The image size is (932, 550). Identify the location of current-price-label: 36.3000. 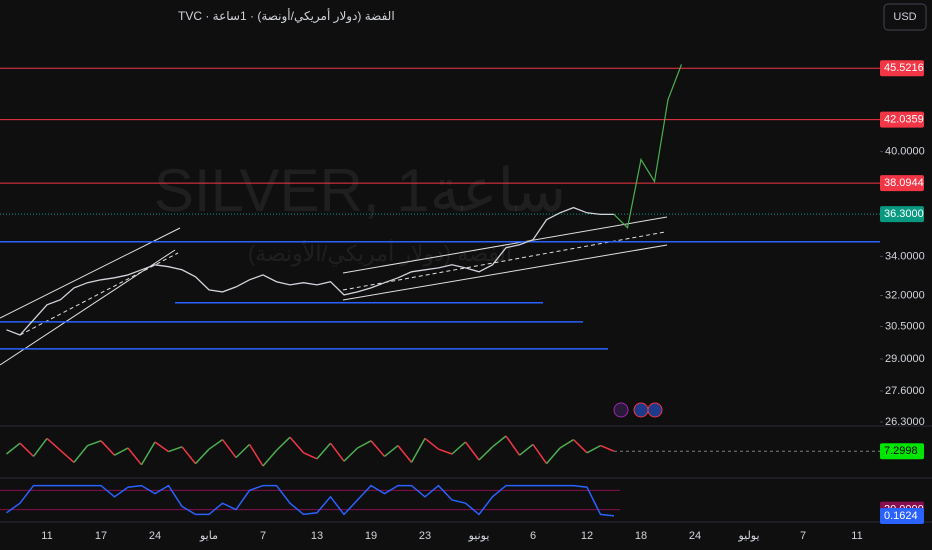
(904, 214).